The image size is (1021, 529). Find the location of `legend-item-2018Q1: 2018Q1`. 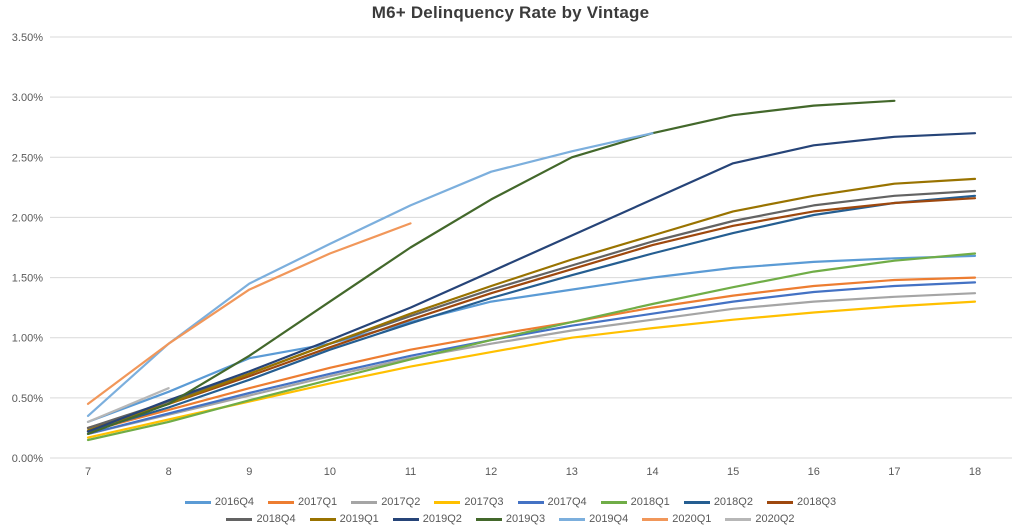

legend-item-2018Q1: 2018Q1 is located at coordinates (635, 502).